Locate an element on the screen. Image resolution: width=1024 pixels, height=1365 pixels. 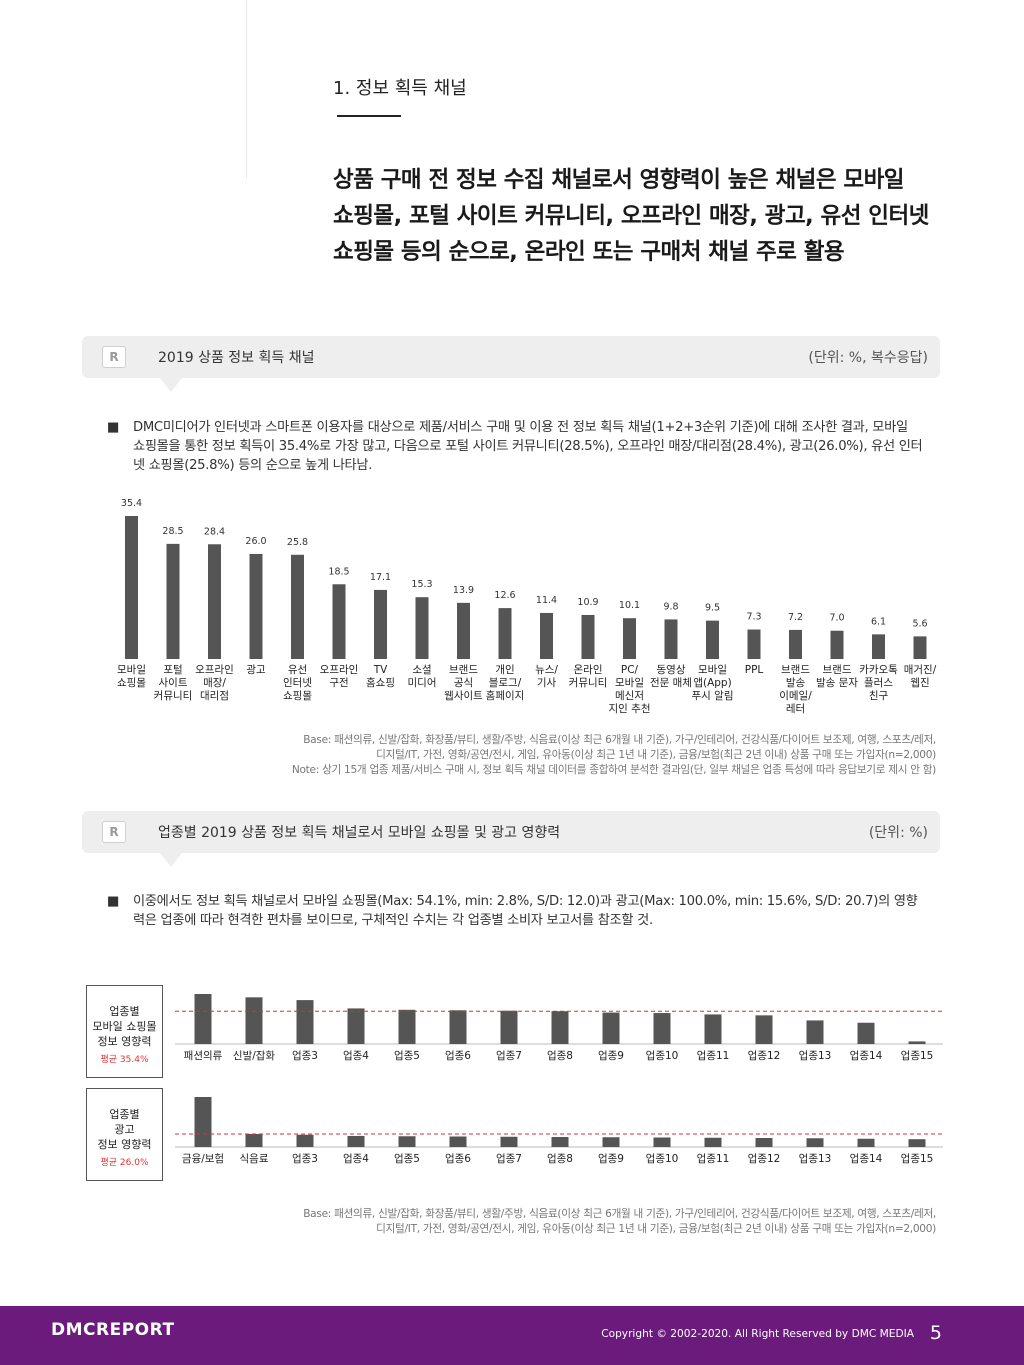
category-label: 동영상 is located at coordinates (671, 670).